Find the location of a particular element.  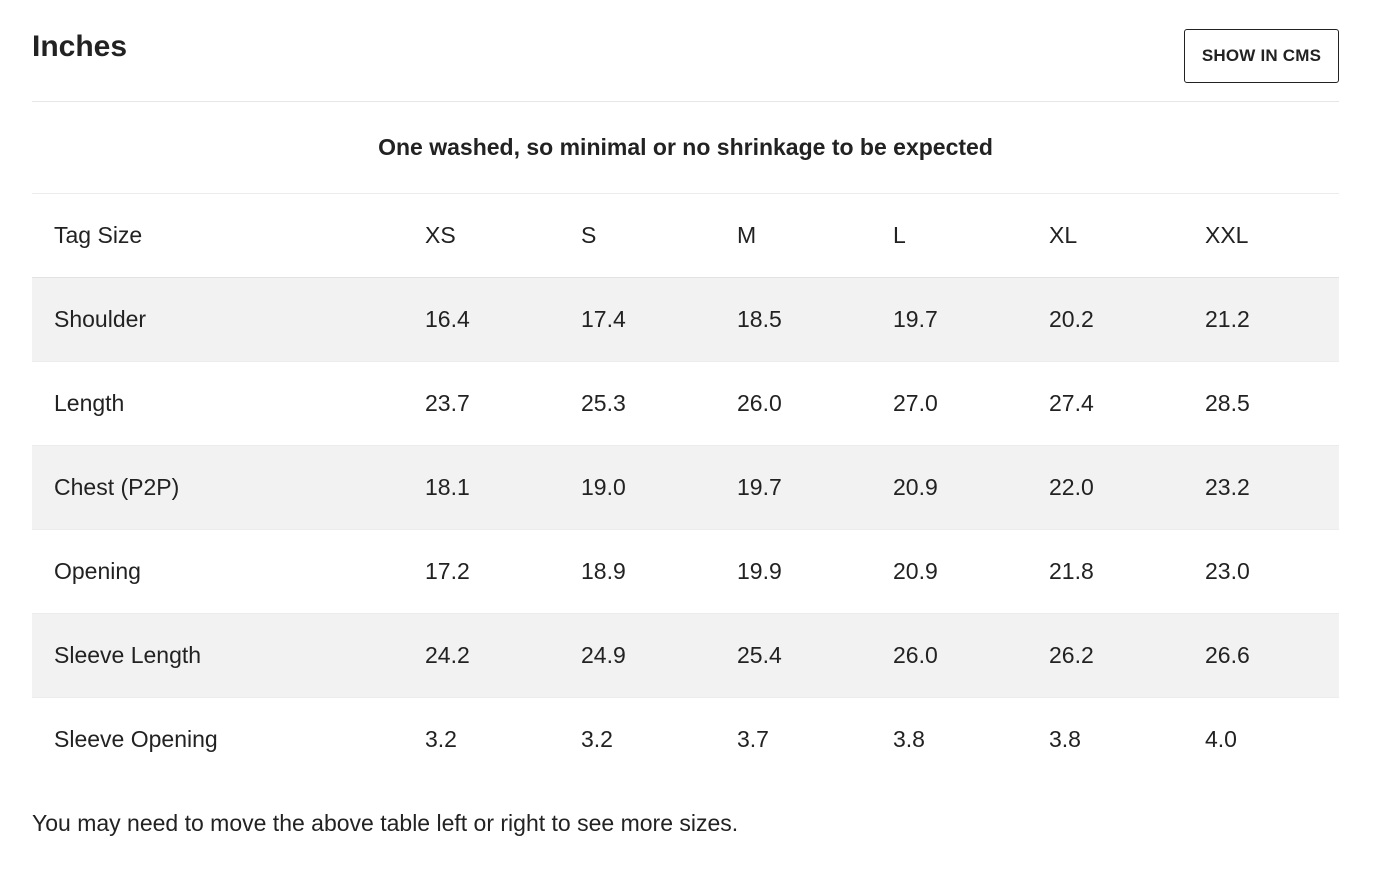

size-header-l: L is located at coordinates (949, 236).